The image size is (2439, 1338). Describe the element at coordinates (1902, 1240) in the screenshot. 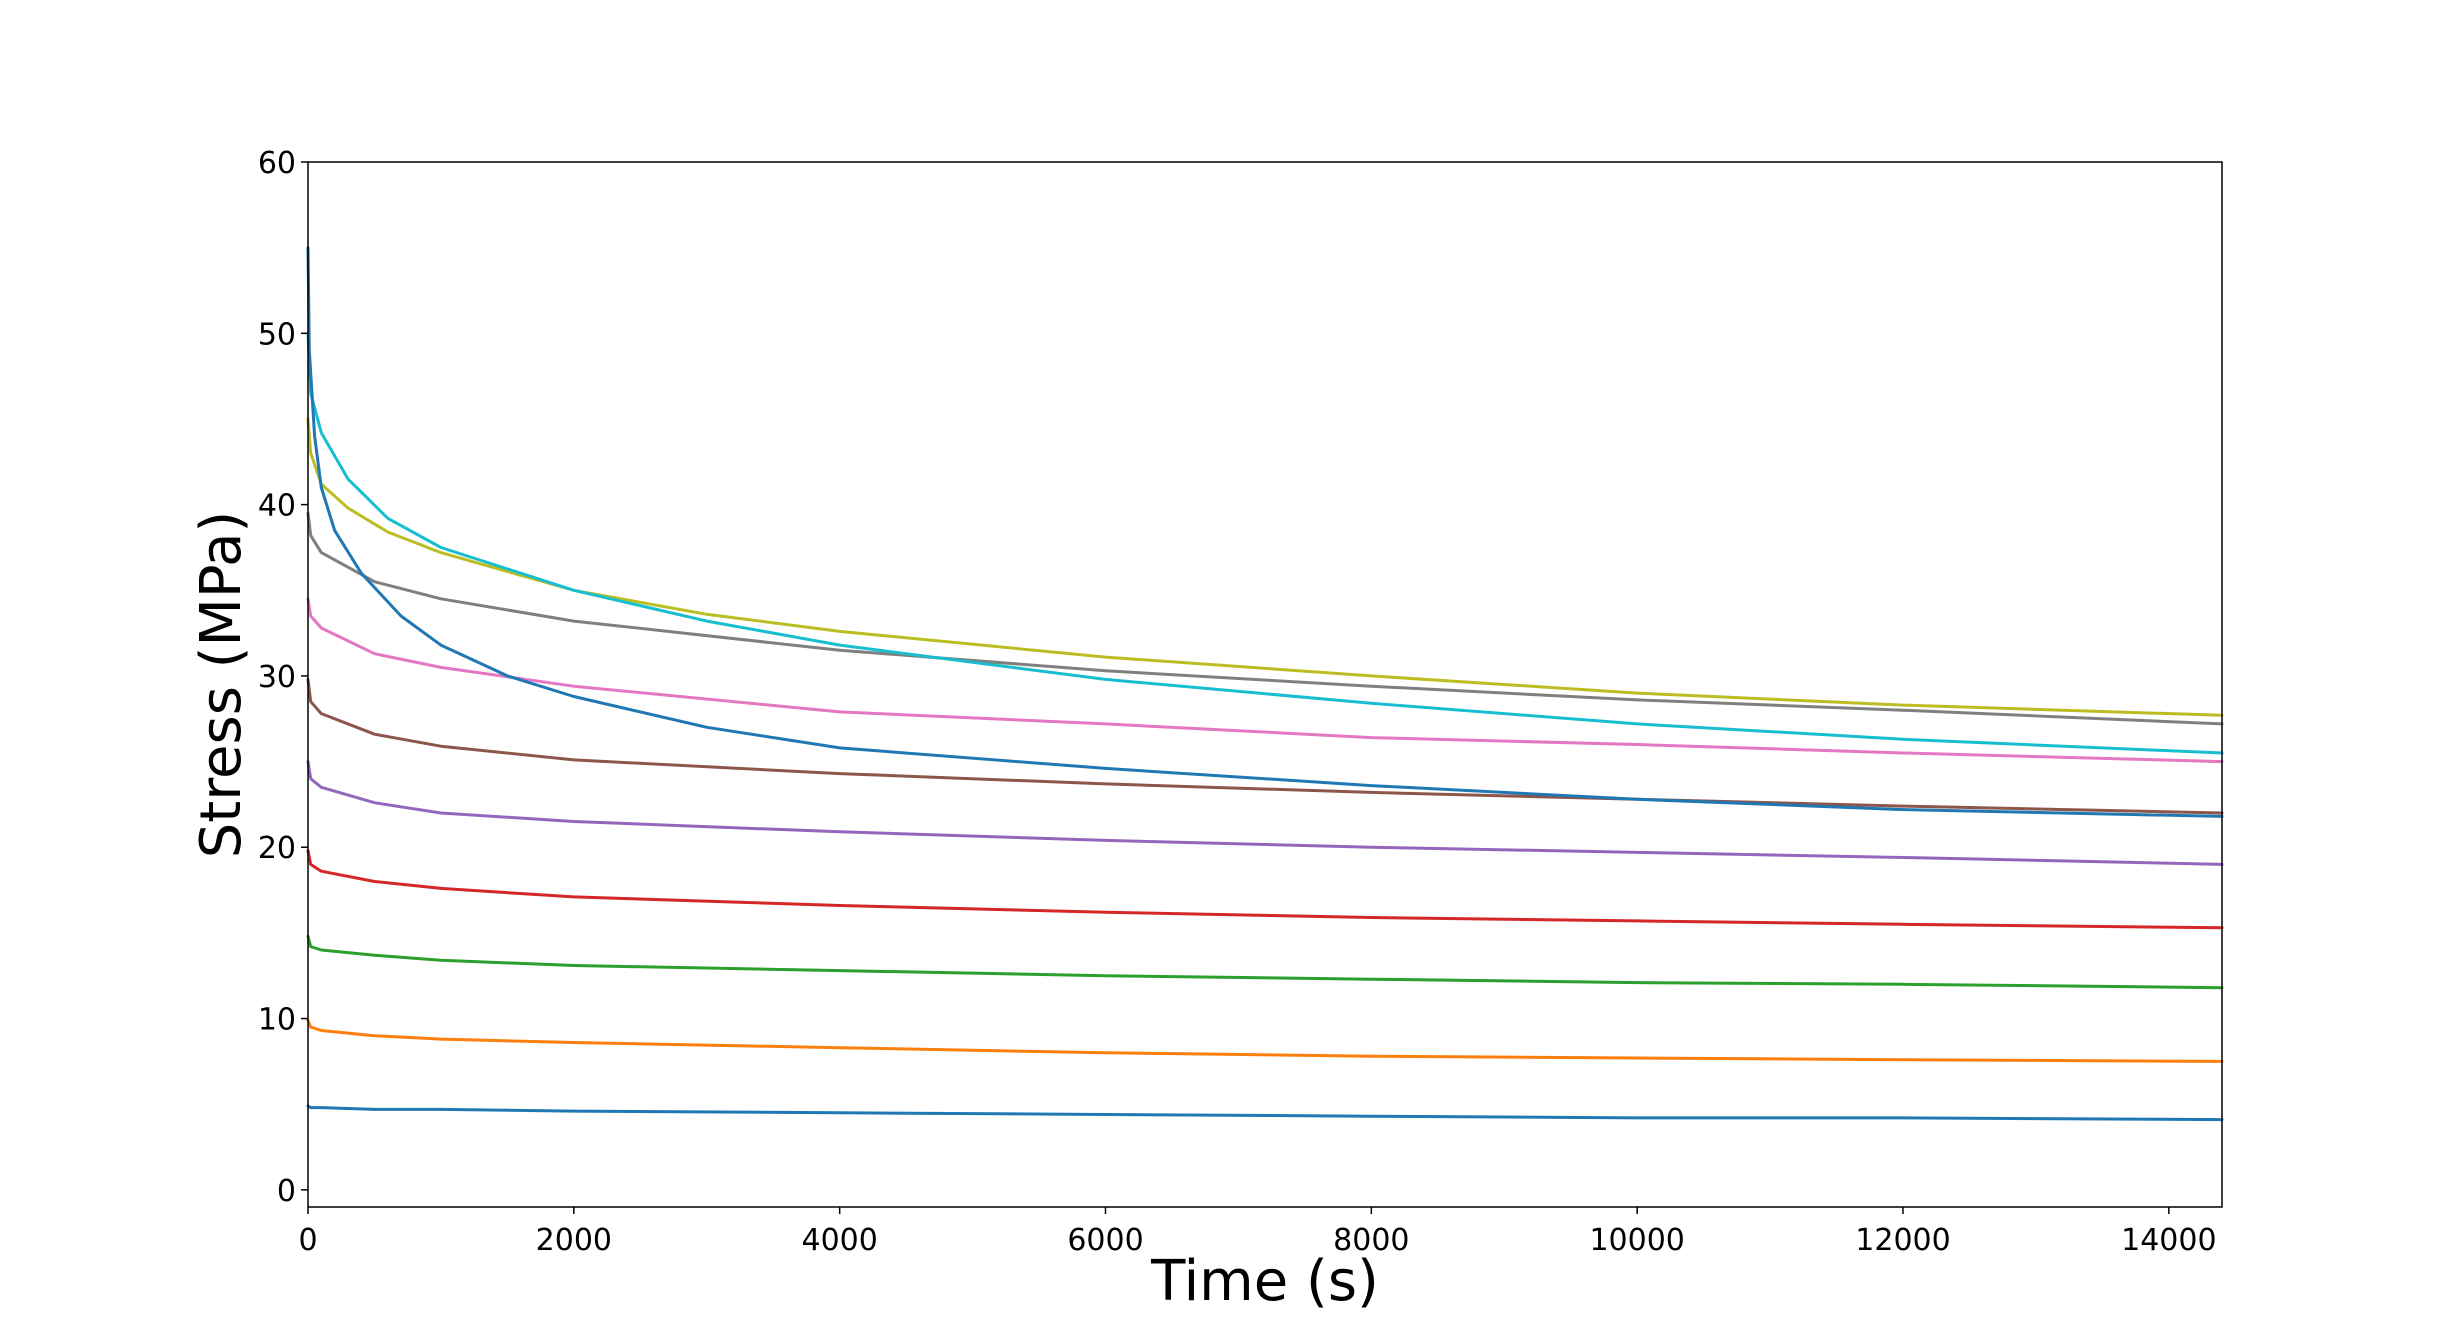

I see `x-tick-label: 12000` at that location.